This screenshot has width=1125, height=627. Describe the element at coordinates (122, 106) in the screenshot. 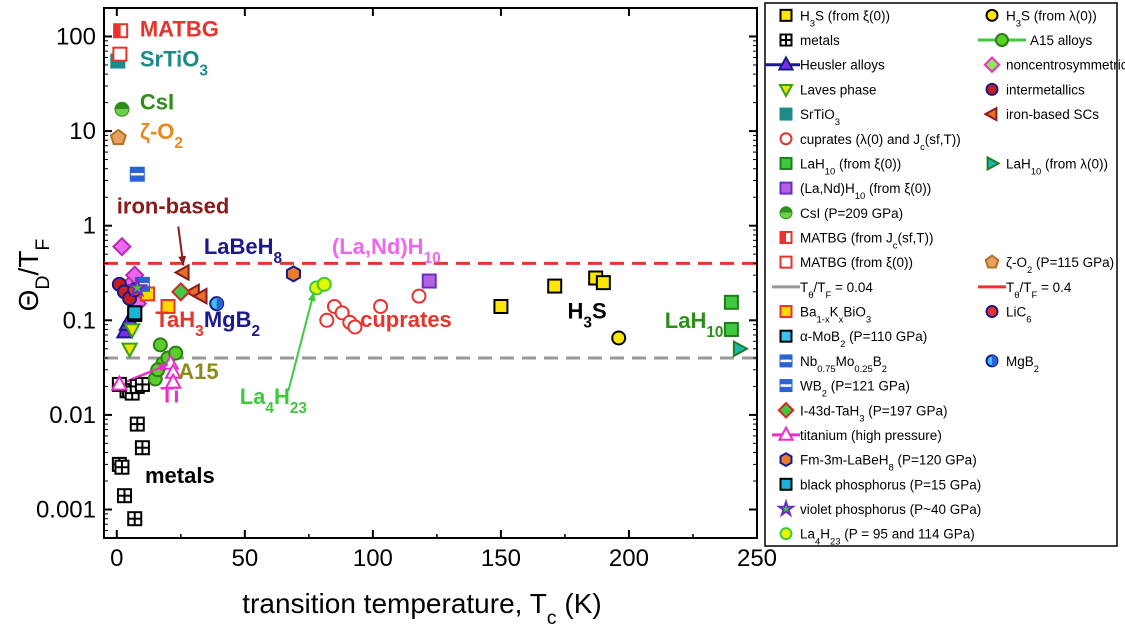

I see `data-point-fill` at that location.